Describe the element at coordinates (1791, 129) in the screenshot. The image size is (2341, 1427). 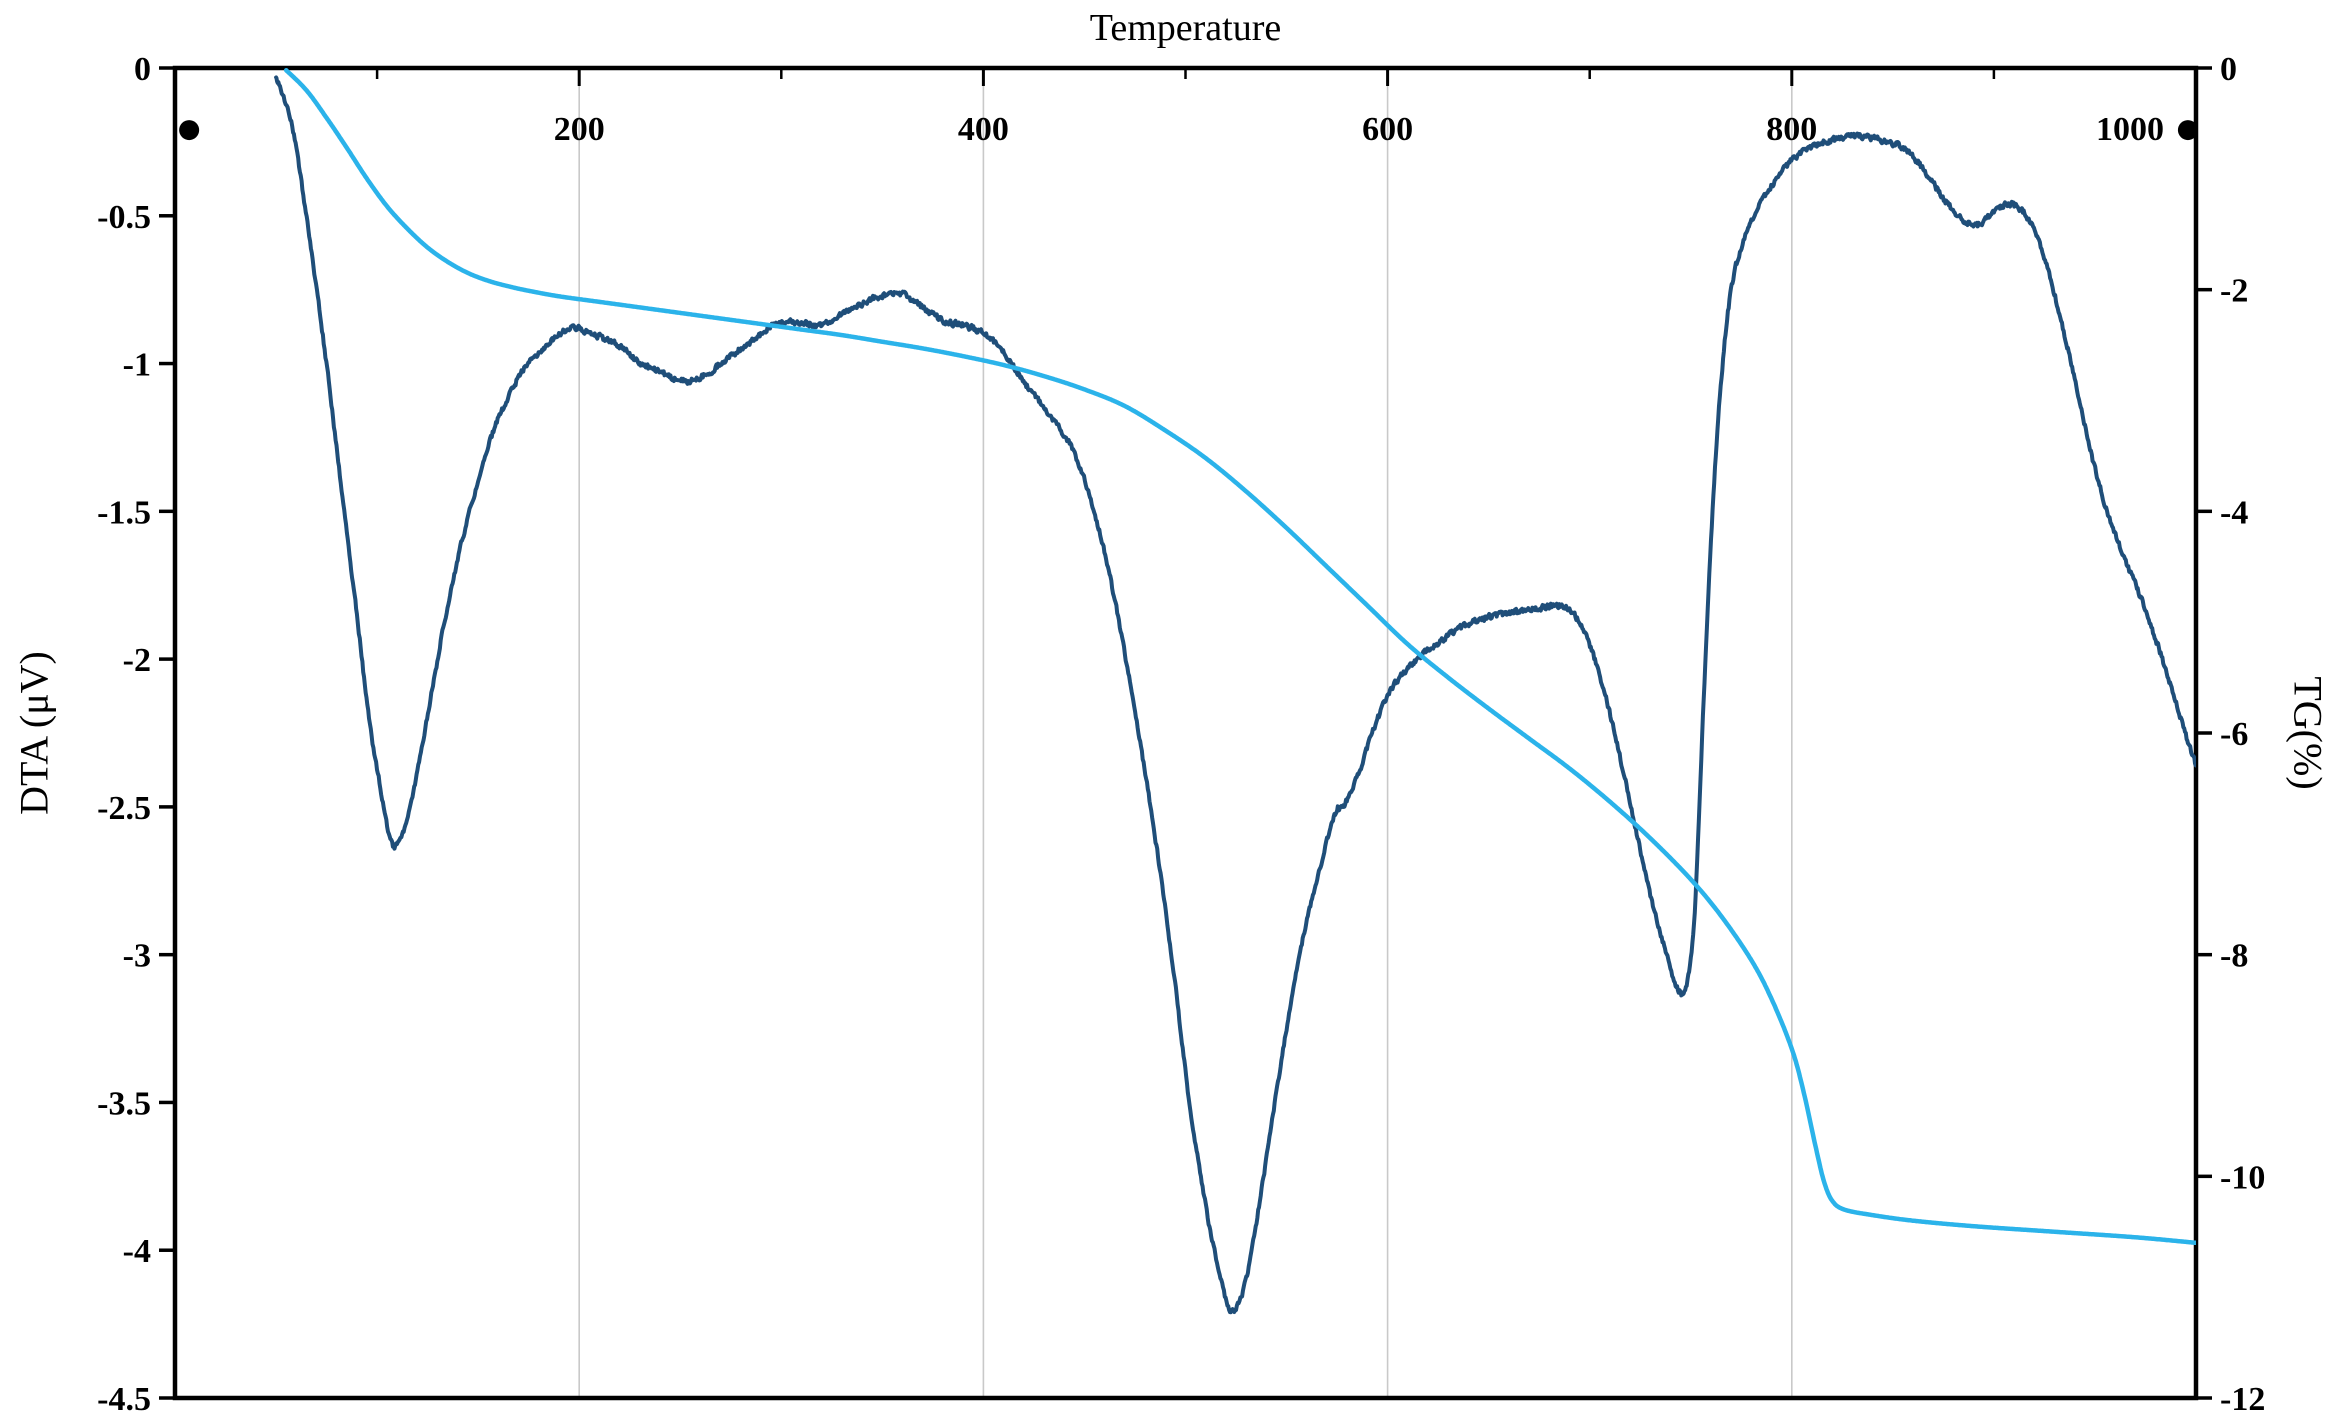
I see `x-tick-label: 800` at that location.